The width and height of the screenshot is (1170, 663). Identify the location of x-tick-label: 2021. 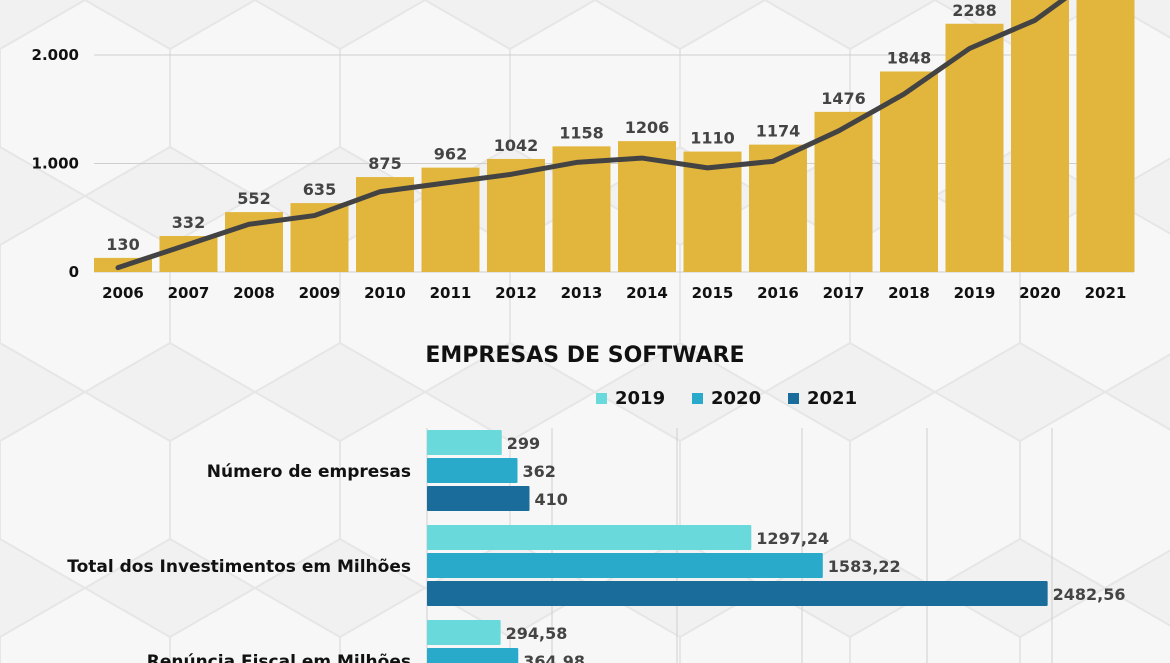
(1106, 293).